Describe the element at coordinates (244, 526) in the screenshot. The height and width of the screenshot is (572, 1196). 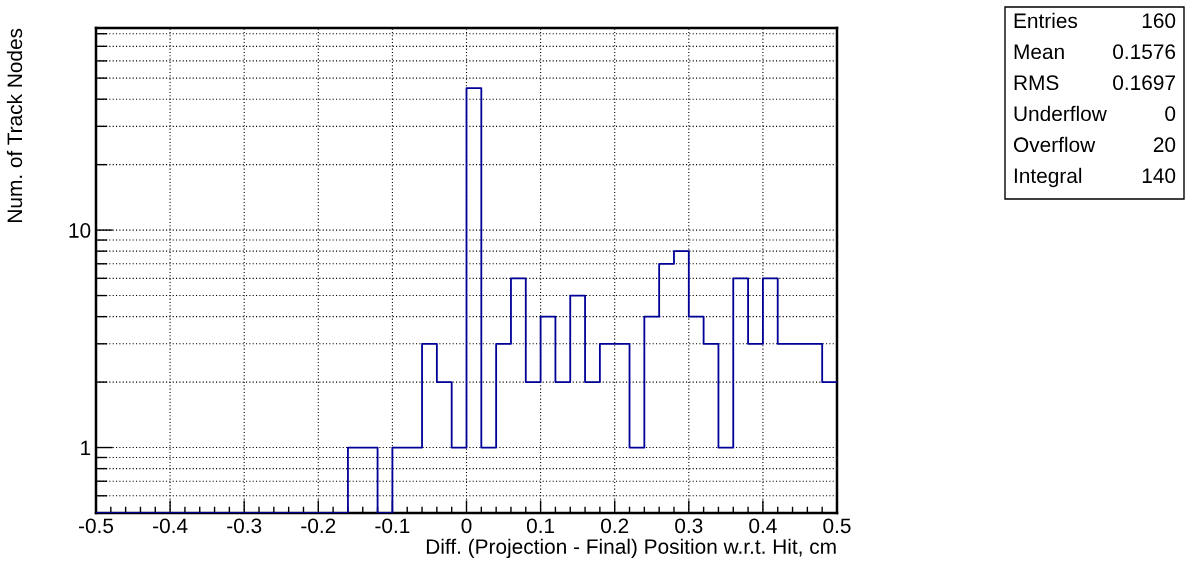
I see `x-tick-label: -0.3` at that location.